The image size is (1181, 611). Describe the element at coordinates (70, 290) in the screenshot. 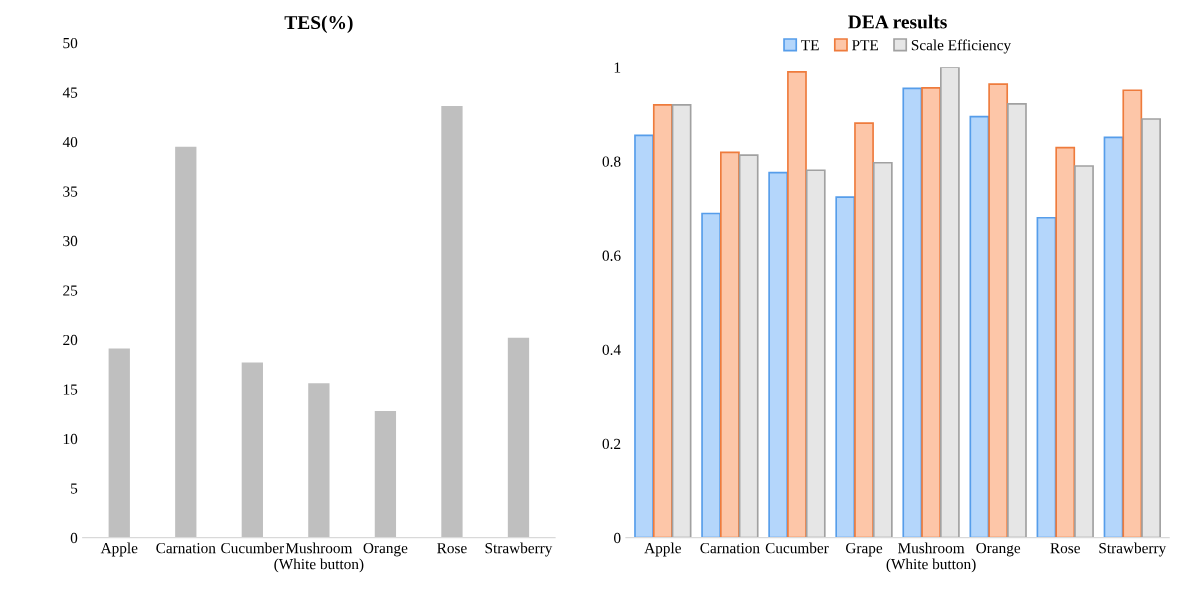

I see `y-tick-label: 25` at that location.